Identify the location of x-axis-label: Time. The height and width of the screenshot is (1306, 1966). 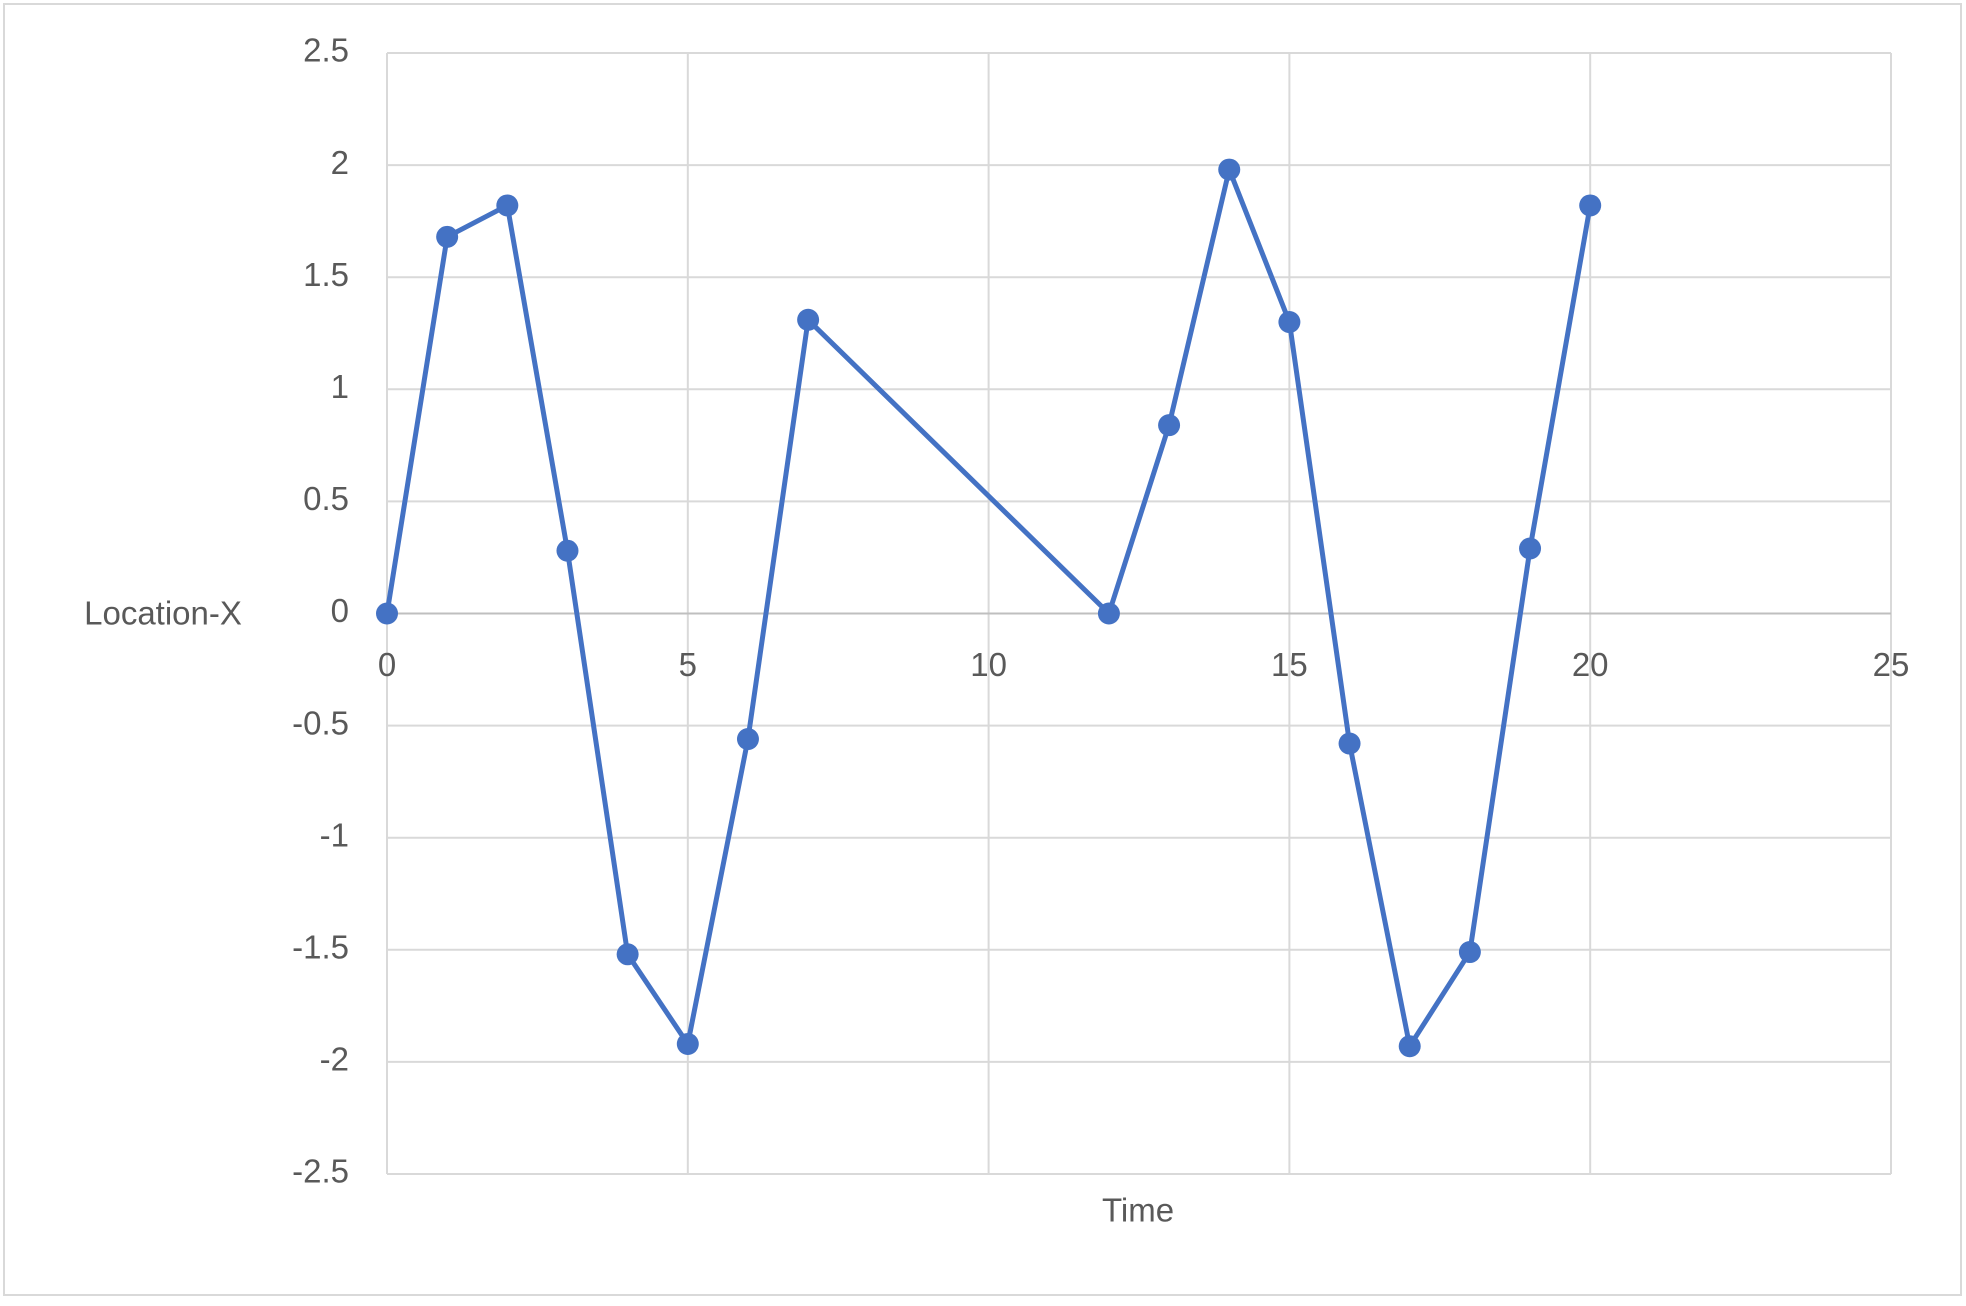
(1138, 1210).